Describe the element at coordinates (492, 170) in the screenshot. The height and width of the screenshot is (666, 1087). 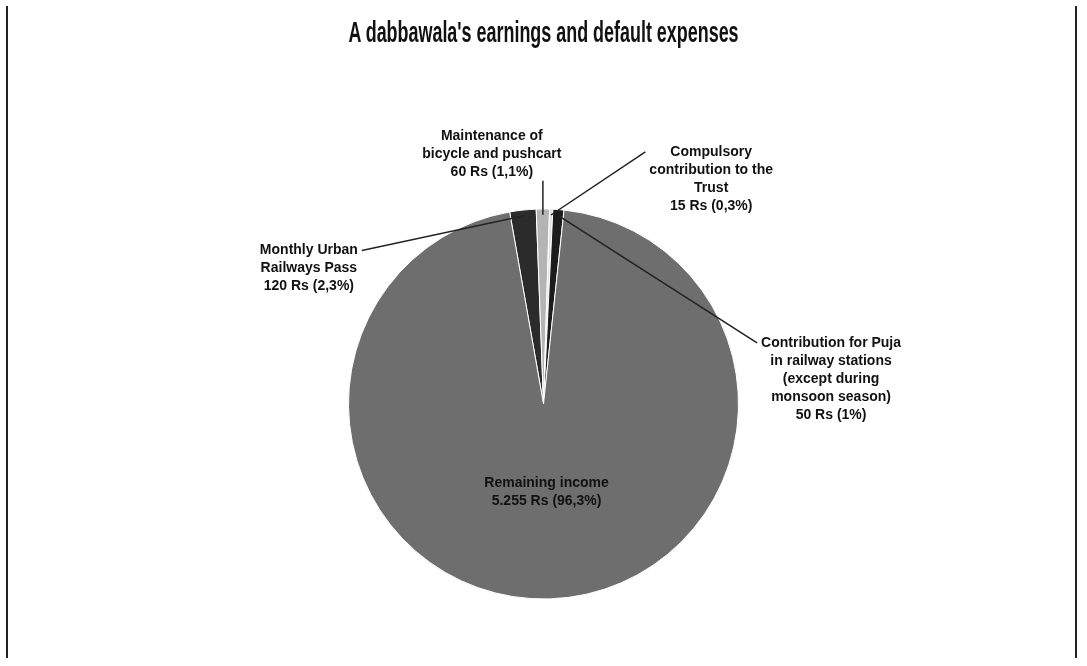
I see `data-label: 60 Rs (1,1%)` at that location.